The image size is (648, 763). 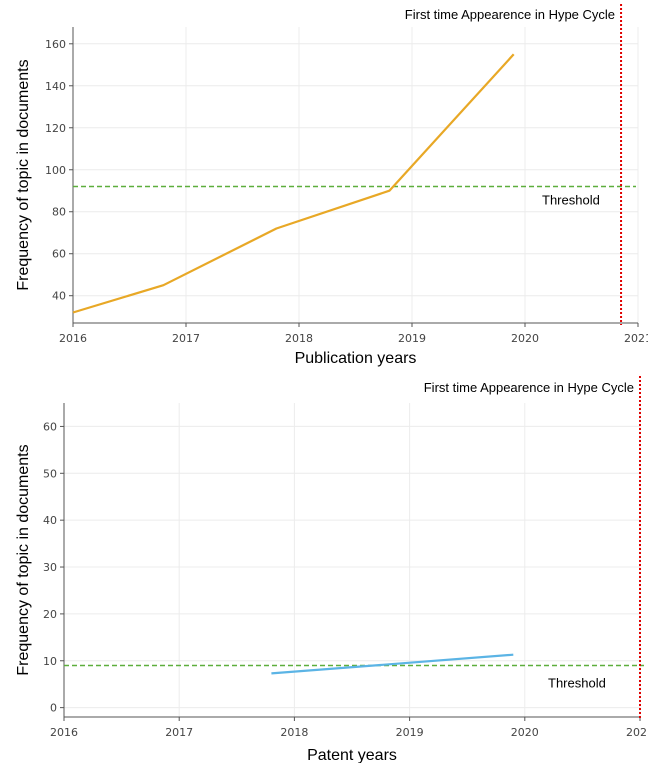 I want to click on y-tick-label: 20, so click(x=50, y=614).